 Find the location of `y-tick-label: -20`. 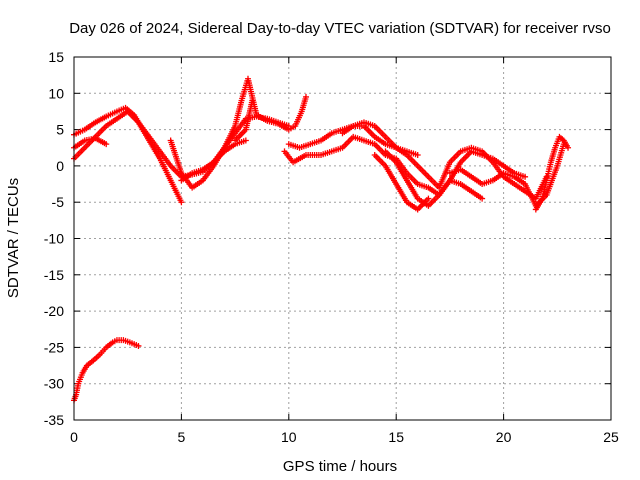

y-tick-label: -20 is located at coordinates (54, 311).